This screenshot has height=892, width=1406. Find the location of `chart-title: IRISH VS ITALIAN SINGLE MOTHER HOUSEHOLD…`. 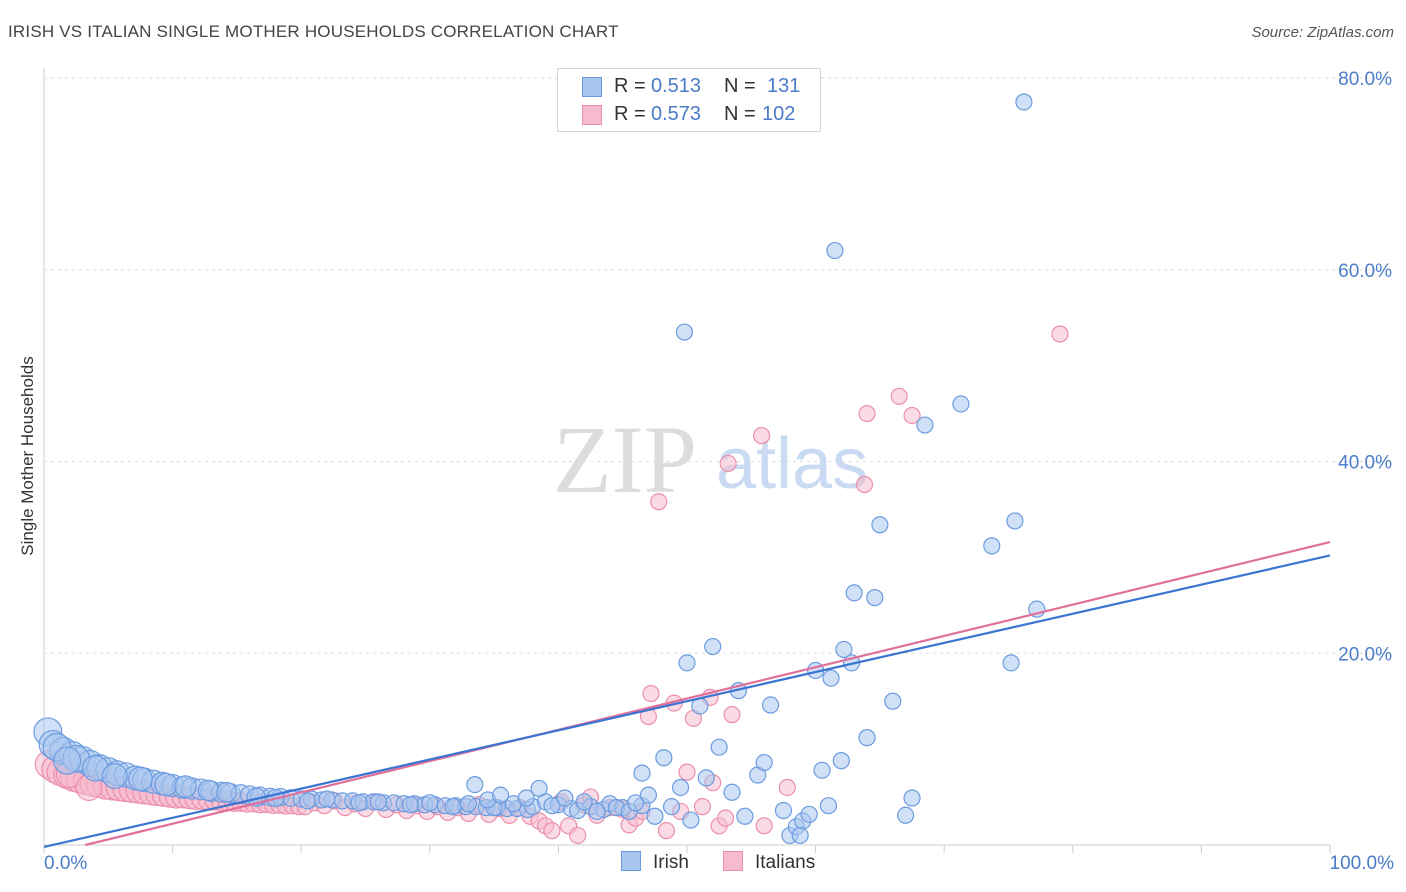

chart-title: IRISH VS ITALIAN SINGLE MOTHER HOUSEHOLD… is located at coordinates (313, 31).